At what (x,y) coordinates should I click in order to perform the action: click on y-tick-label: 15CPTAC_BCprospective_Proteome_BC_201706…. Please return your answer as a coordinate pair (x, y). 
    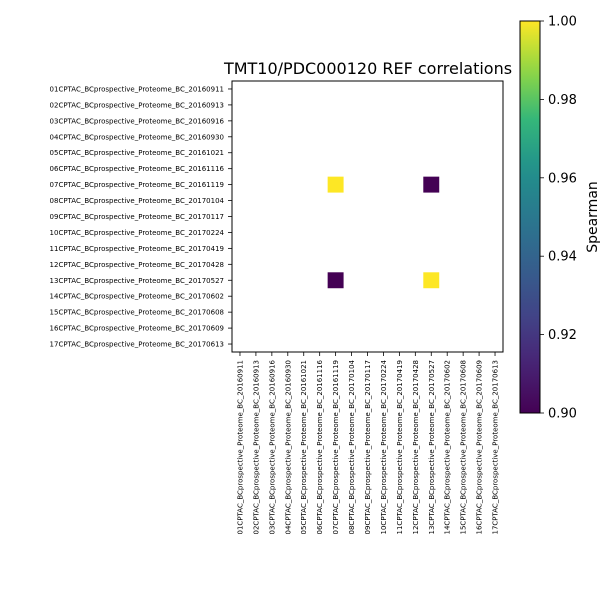
    Looking at the image, I should click on (137, 313).